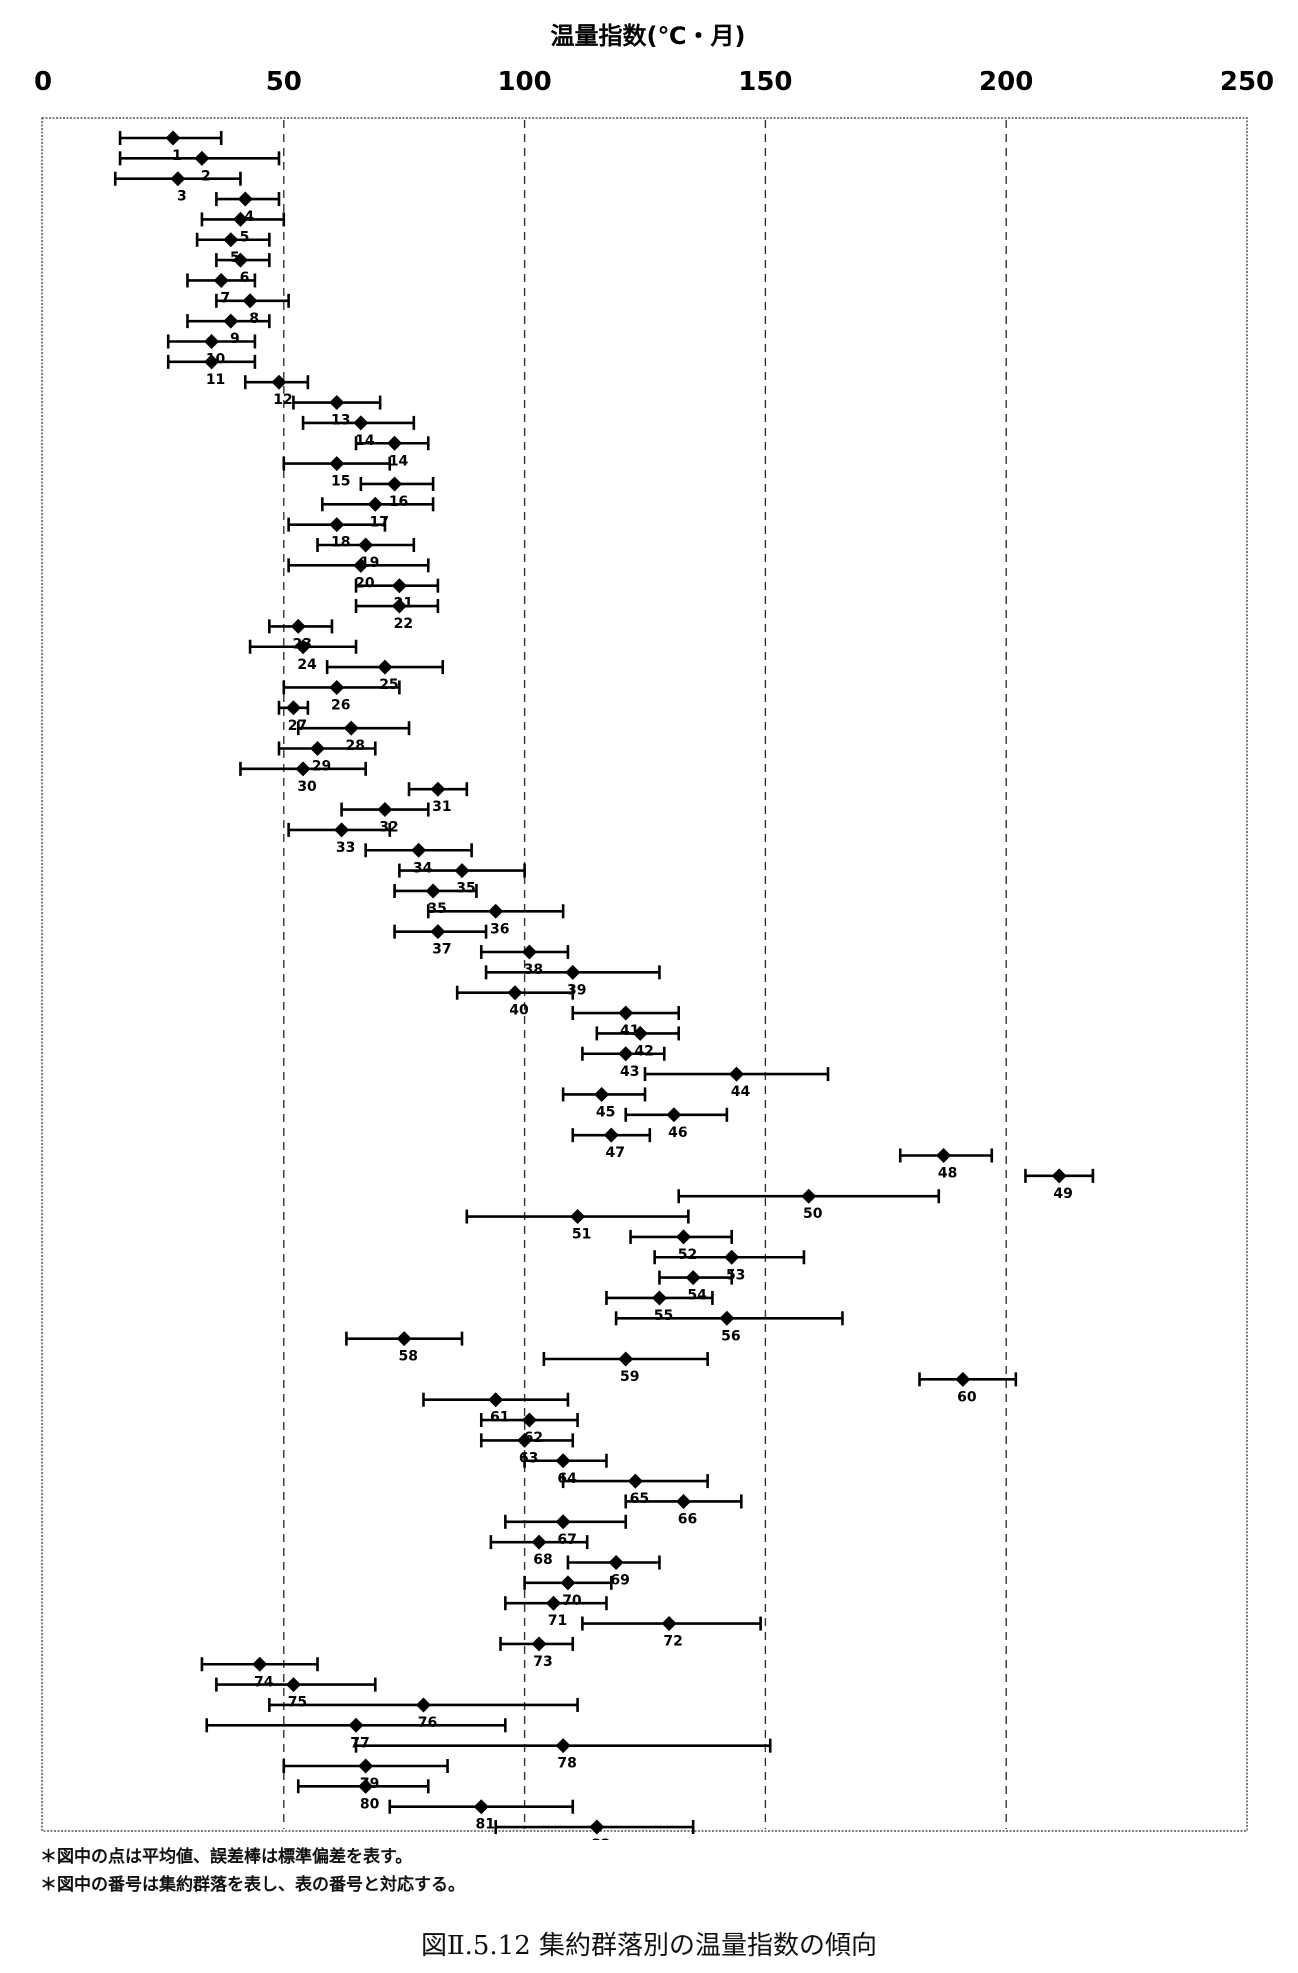 The image size is (1298, 1973). What do you see at coordinates (365, 583) in the screenshot?
I see `group-number-label: 20` at bounding box center [365, 583].